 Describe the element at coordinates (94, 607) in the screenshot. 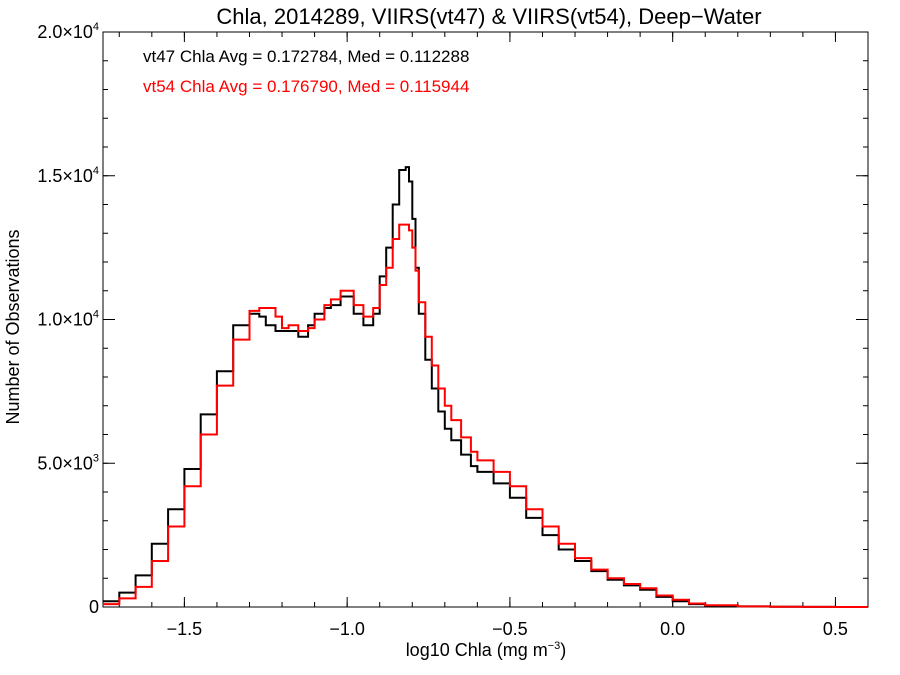

I see `y-tick-label: 0` at that location.